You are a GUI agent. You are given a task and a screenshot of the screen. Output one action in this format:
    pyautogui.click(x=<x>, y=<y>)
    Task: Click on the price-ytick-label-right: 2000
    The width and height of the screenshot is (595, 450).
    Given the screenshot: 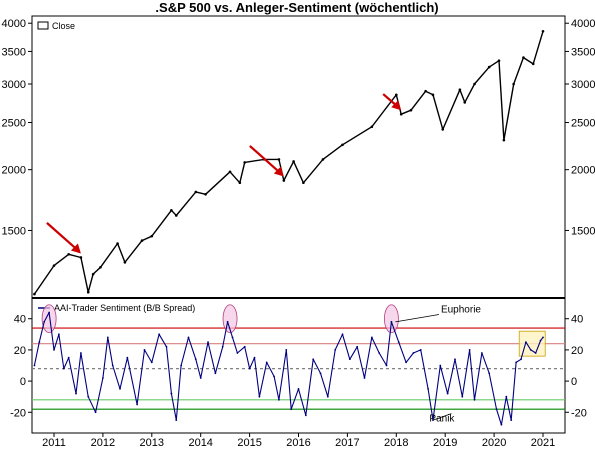 What is the action you would take?
    pyautogui.click(x=583, y=171)
    